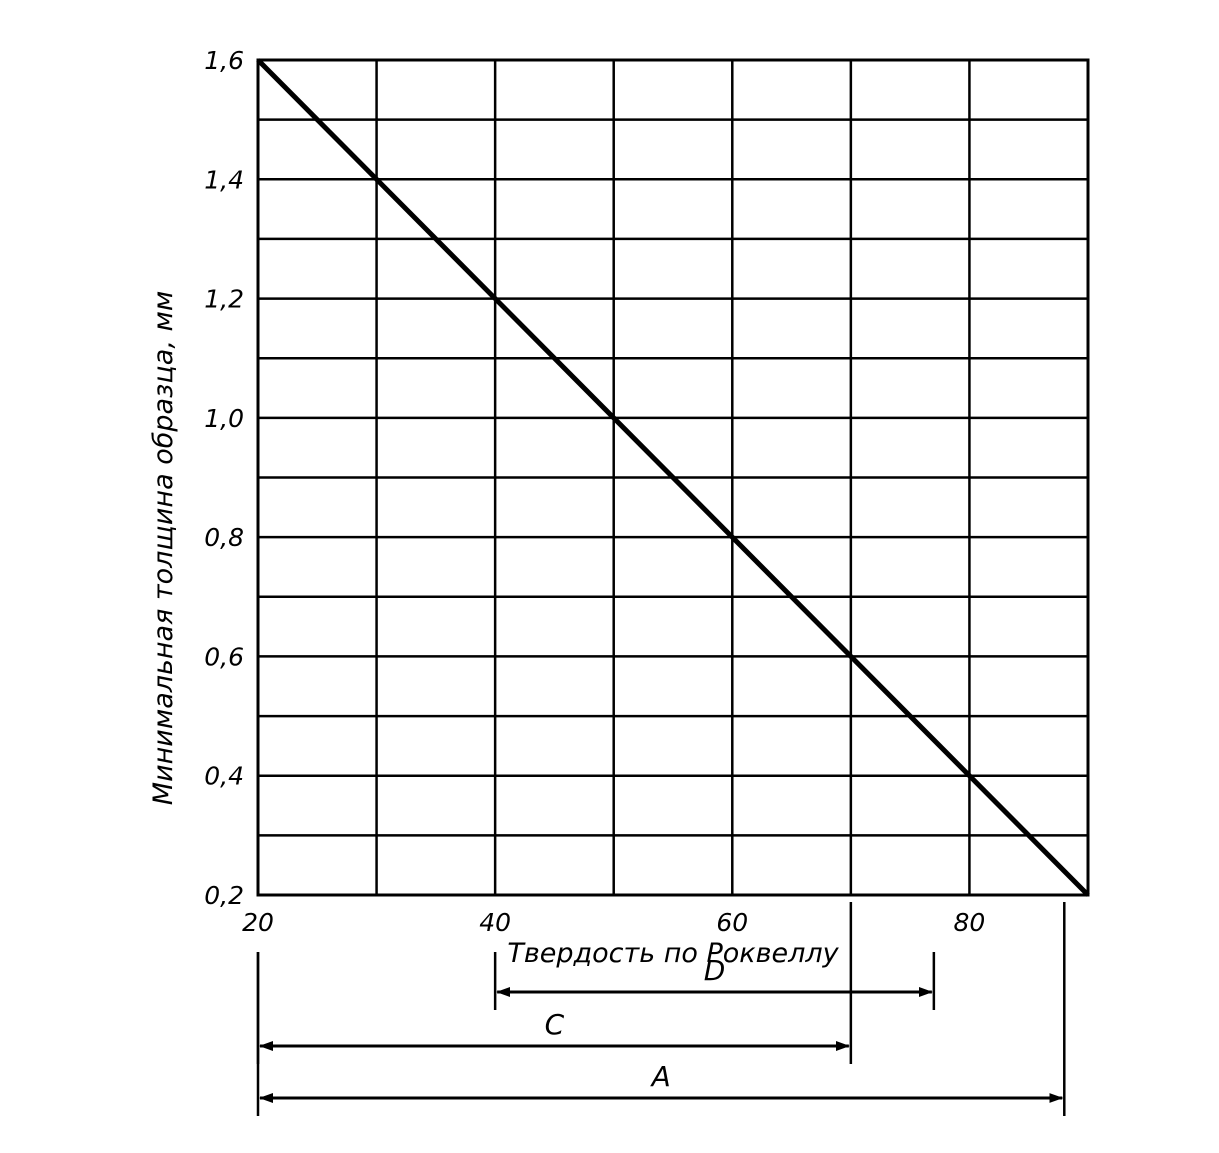 The height and width of the screenshot is (1153, 1219). I want to click on y-tick-labels: 0,2 0,4 0,6 0,8 1,0 1,2 1,4 1,6, so click(224, 478).